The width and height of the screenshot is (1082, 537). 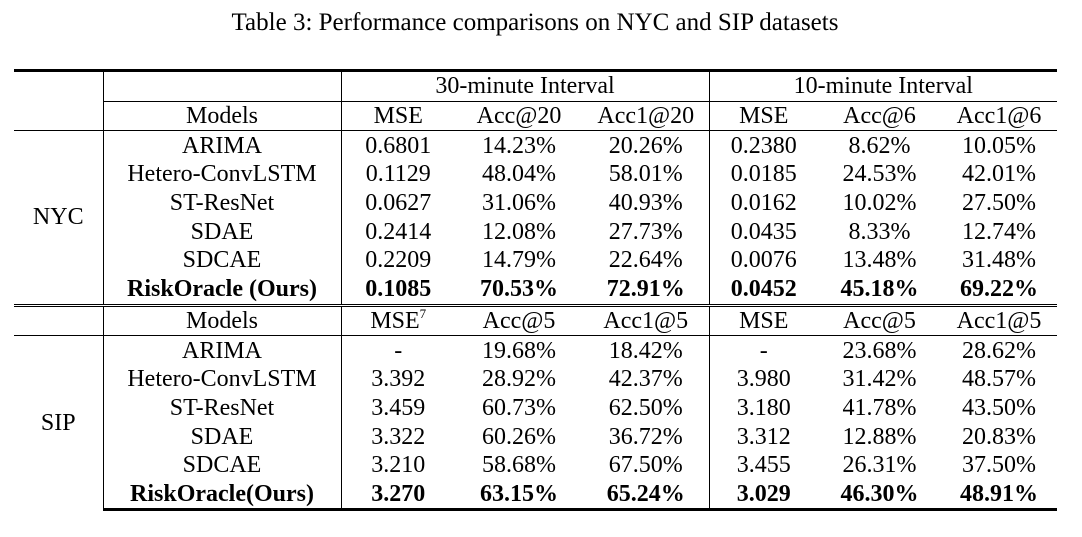 What do you see at coordinates (398, 465) in the screenshot?
I see `table-cell: 3.210` at bounding box center [398, 465].